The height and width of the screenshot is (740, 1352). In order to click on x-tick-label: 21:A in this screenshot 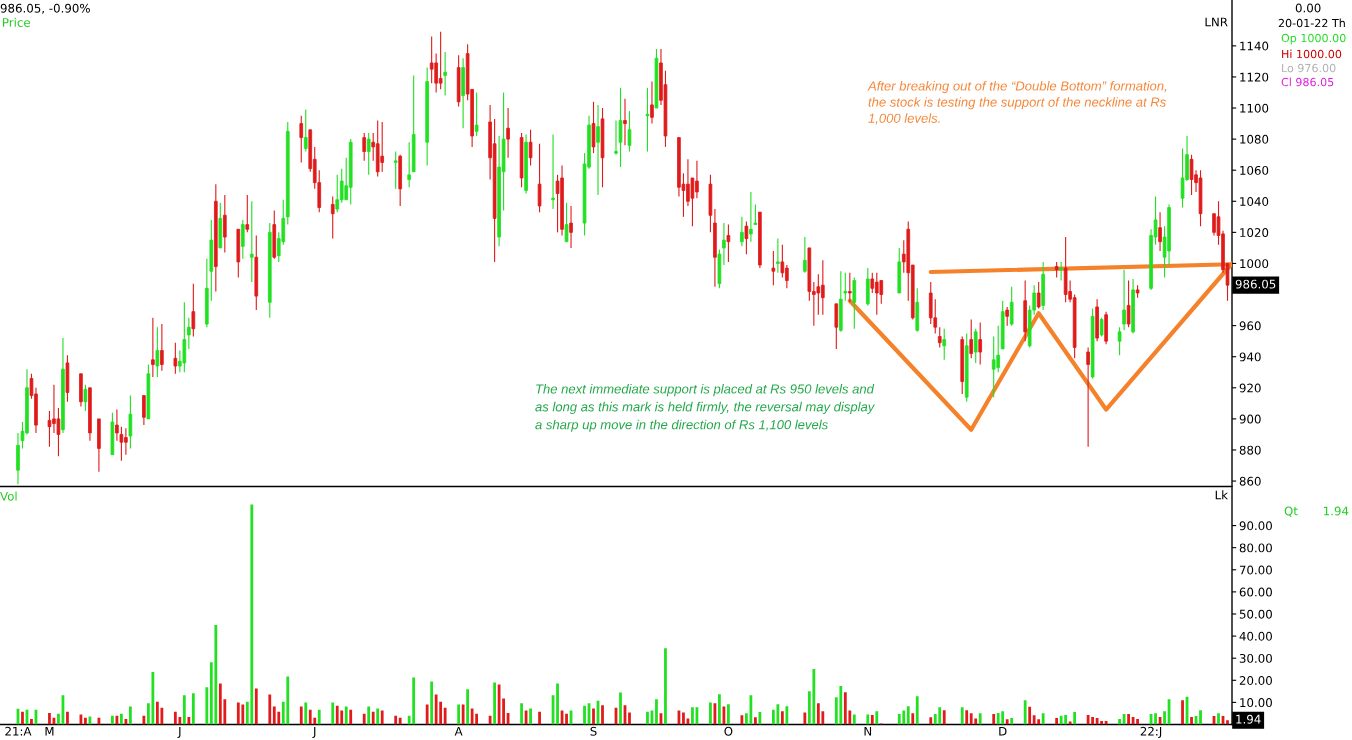, I will do `click(18, 731)`.